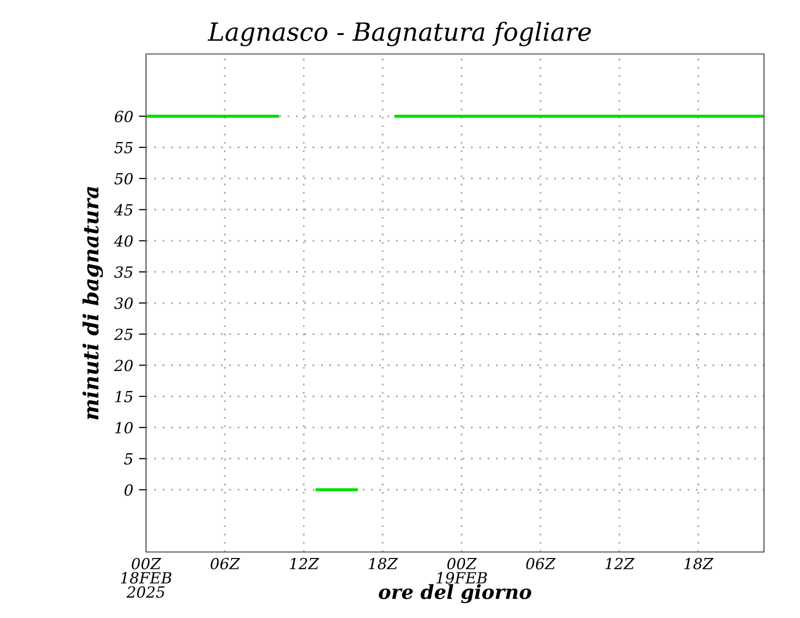 The width and height of the screenshot is (800, 618). Describe the element at coordinates (123, 210) in the screenshot. I see `y-tick-label: 45` at that location.